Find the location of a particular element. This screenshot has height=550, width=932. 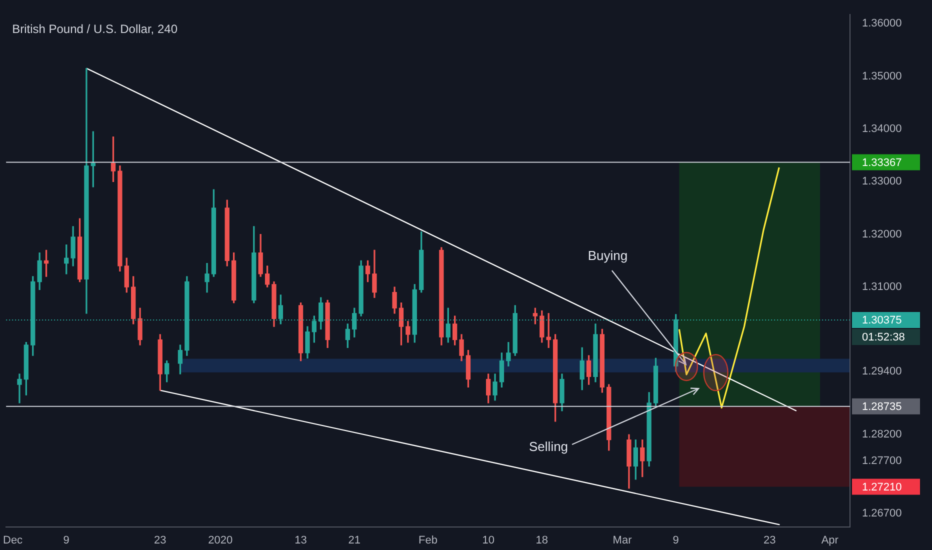

annotation: Buying is located at coordinates (608, 256).